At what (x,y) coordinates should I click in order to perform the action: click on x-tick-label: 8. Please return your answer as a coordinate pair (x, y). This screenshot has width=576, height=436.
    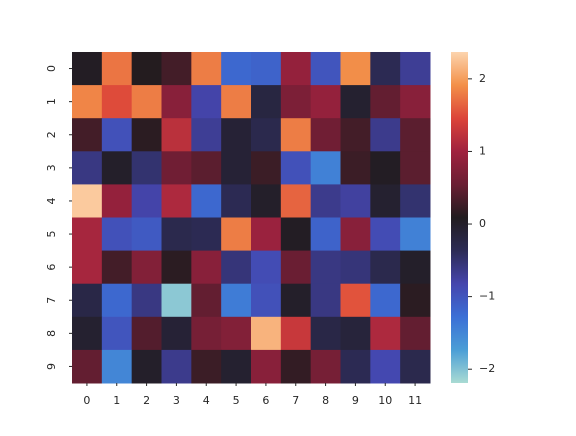
    Looking at the image, I should click on (325, 400).